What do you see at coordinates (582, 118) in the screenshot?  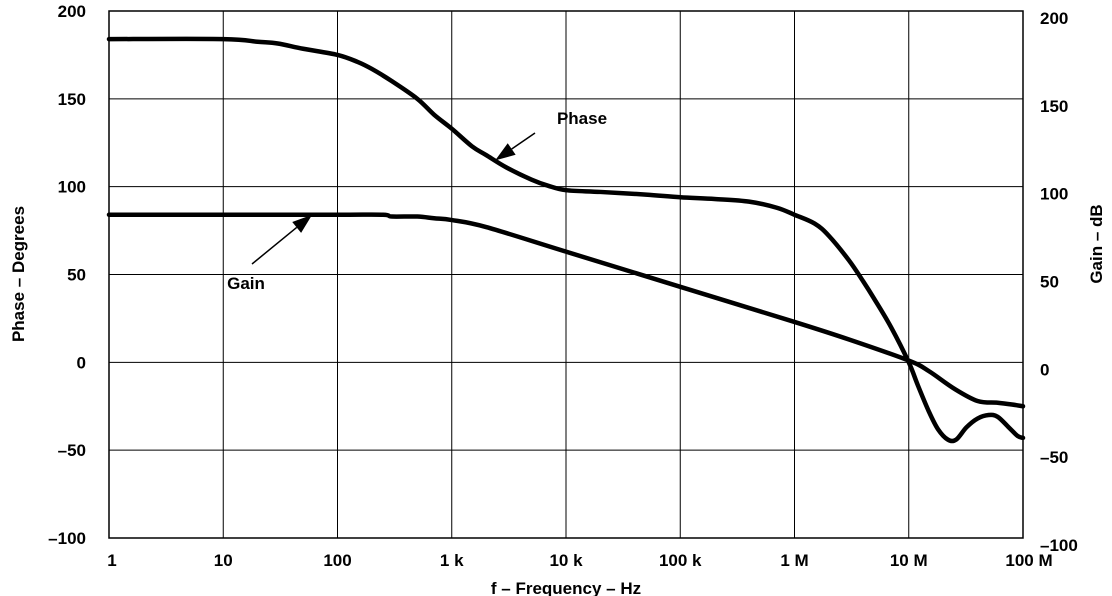 I see `annotation-label-phase: Phase` at bounding box center [582, 118].